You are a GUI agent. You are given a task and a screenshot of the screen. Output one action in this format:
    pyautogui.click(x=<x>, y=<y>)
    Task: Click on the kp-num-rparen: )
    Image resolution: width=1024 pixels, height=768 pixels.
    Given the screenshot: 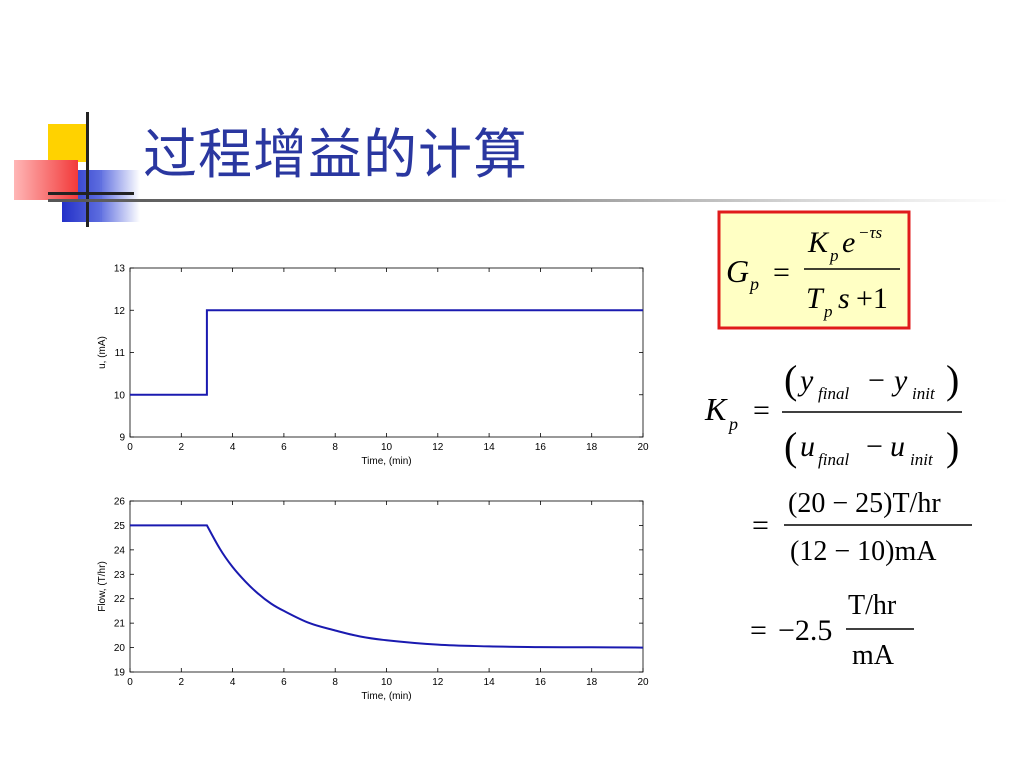 What is the action you would take?
    pyautogui.click(x=952, y=379)
    